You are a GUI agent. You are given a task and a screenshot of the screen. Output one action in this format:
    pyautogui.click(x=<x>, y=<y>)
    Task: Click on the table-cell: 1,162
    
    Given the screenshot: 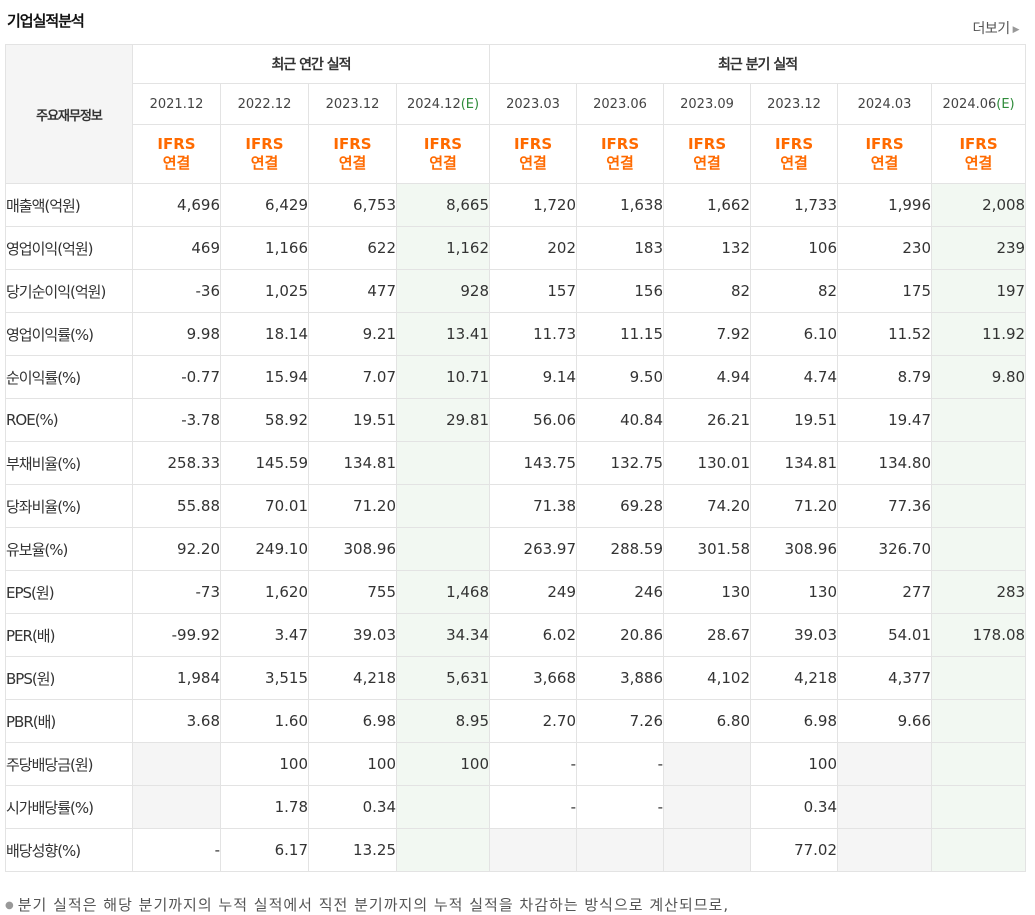 What is the action you would take?
    pyautogui.click(x=443, y=248)
    